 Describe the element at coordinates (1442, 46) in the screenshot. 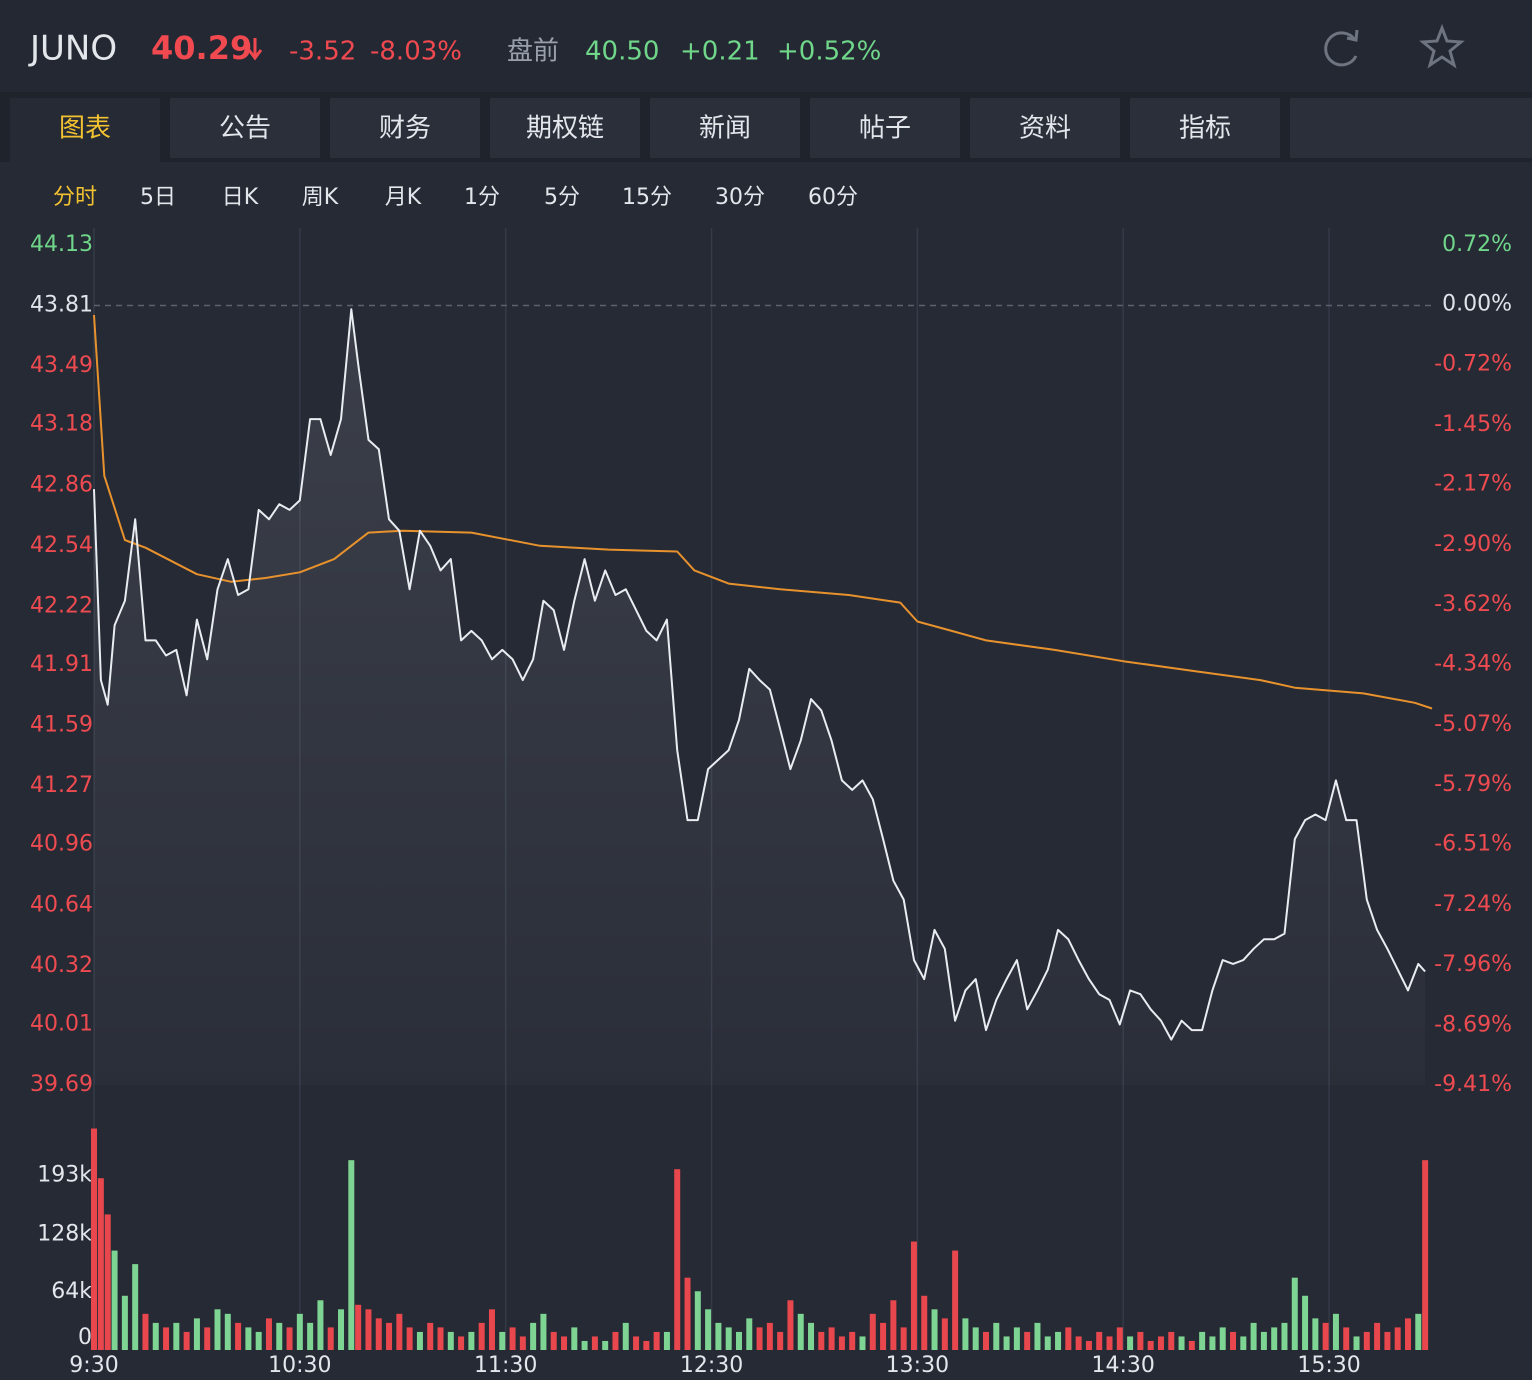

I see `favorite-button` at that location.